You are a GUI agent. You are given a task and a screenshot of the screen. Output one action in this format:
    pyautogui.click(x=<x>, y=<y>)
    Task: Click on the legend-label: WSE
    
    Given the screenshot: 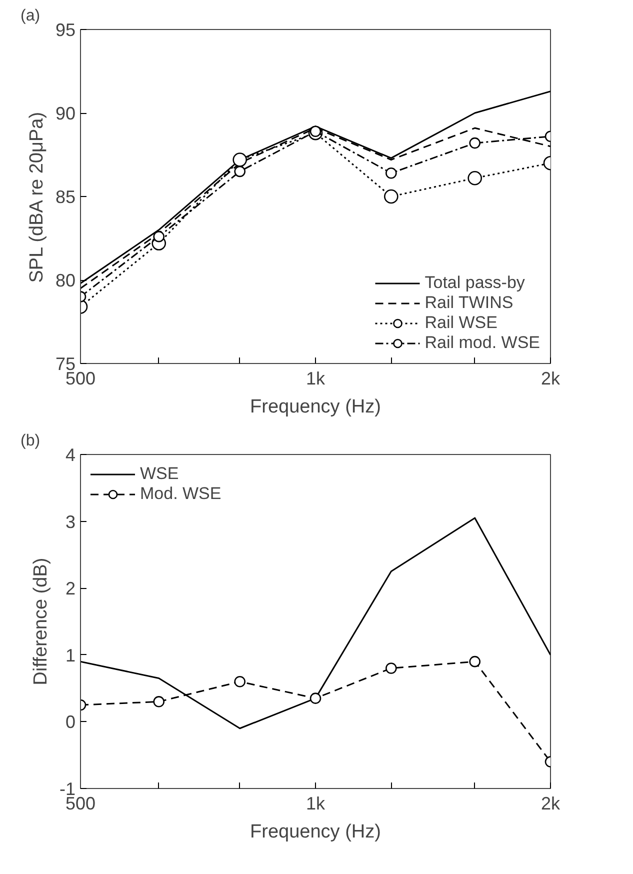 What is the action you would take?
    pyautogui.click(x=159, y=474)
    